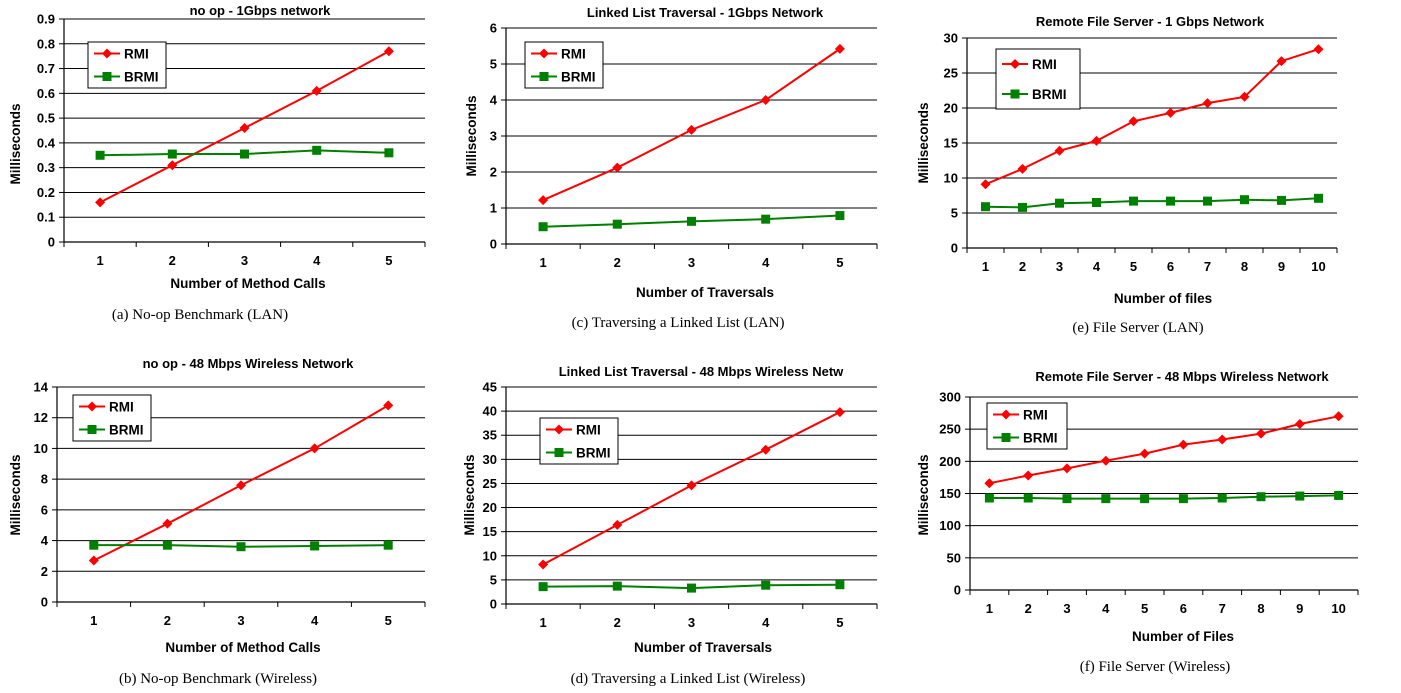  Describe the element at coordinates (1244, 266) in the screenshot. I see `x-tick-label: 8` at that location.